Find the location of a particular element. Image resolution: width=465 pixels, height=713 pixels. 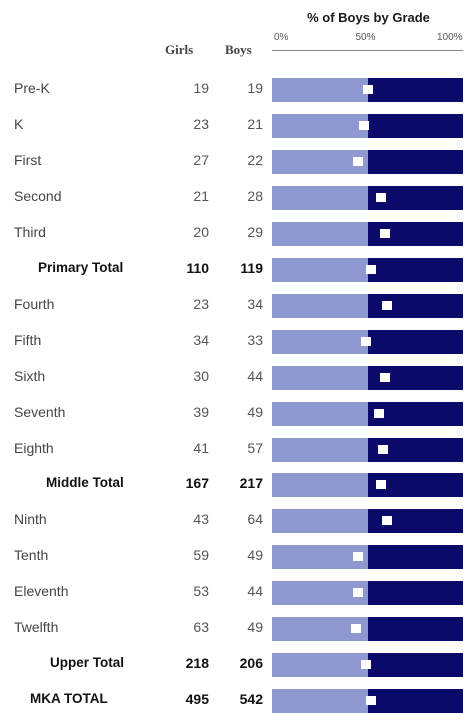

row-label: Ninth is located at coordinates (30, 519).